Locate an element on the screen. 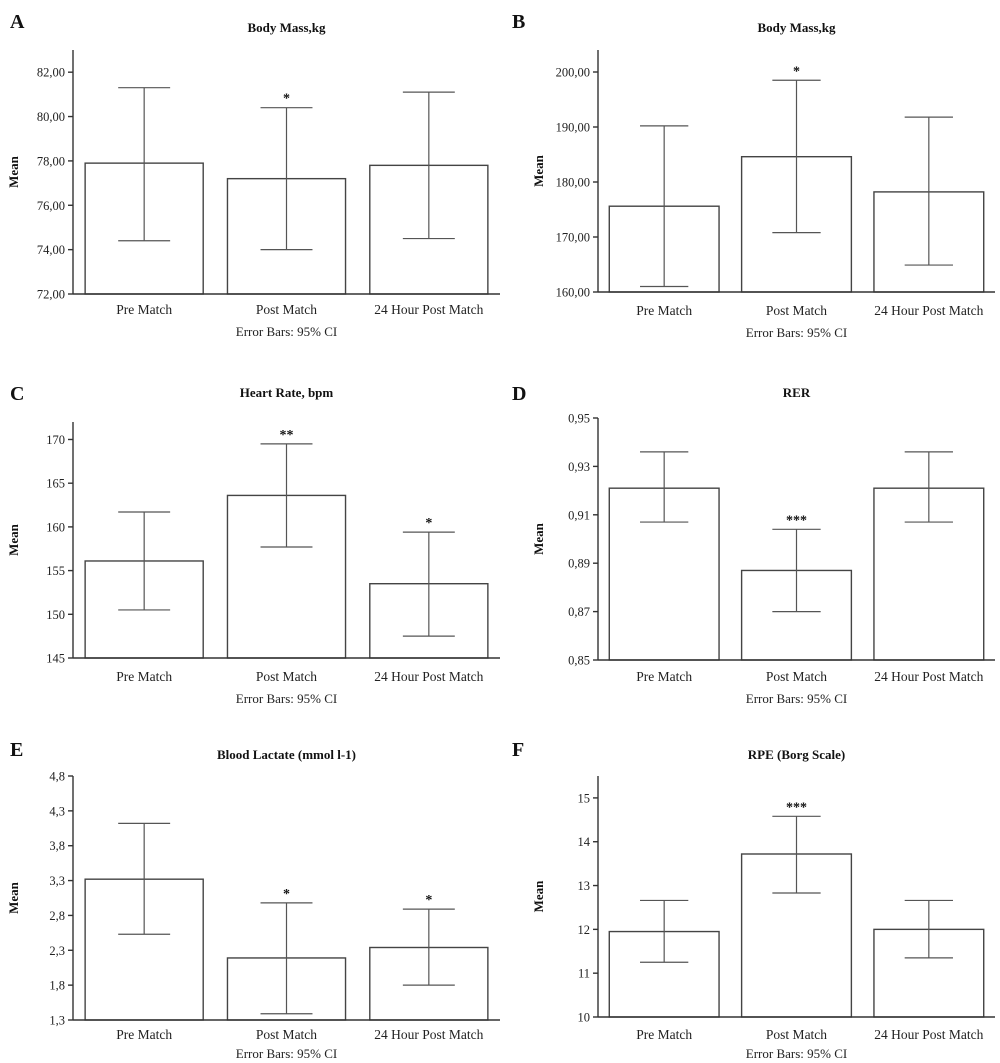 The width and height of the screenshot is (1000, 1063). y-tick-label: 0,85 is located at coordinates (579, 661).